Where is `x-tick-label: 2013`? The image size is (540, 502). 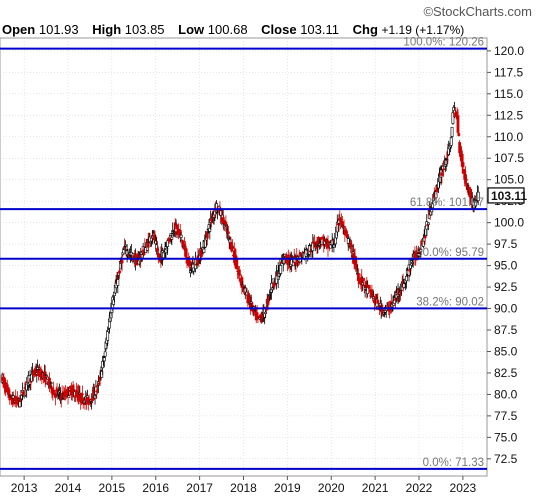 x-tick-label: 2013 is located at coordinates (24, 488).